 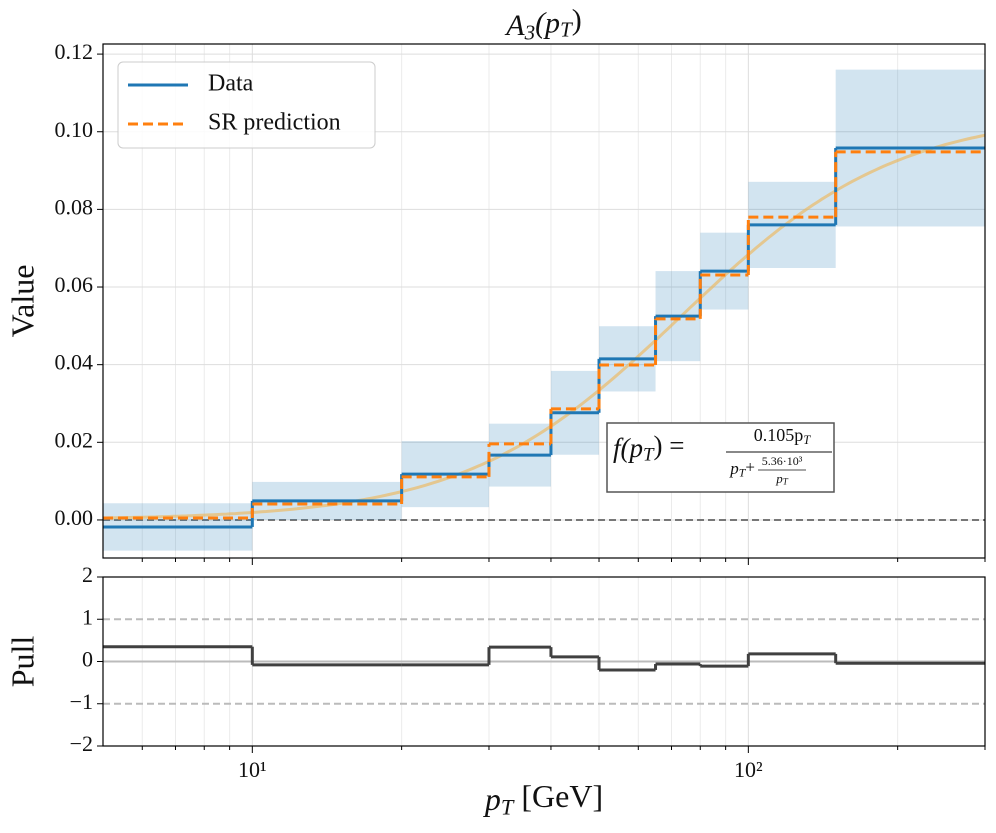 I want to click on y-tick-label: 0.06, so click(x=74, y=284).